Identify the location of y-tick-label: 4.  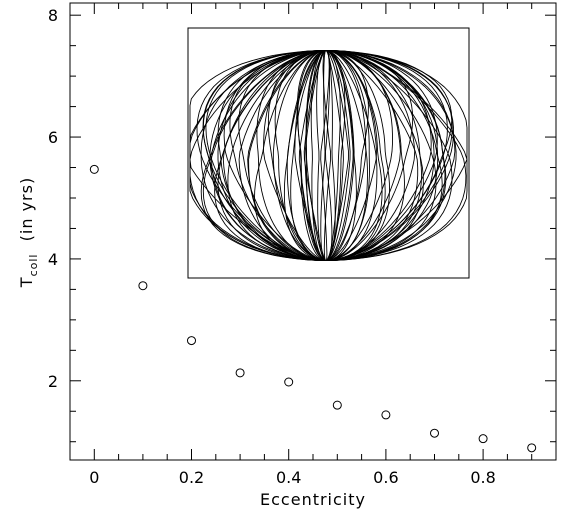
(53, 259).